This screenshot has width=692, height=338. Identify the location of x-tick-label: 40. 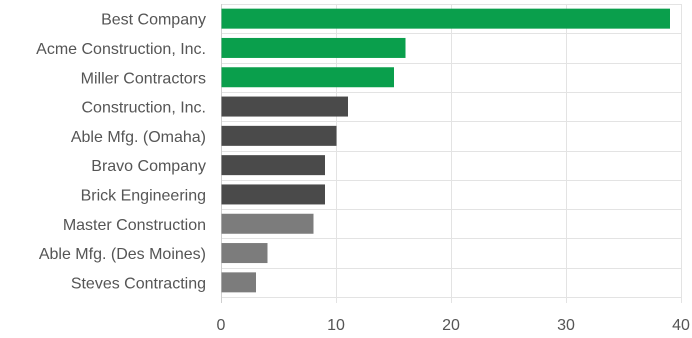
(681, 325).